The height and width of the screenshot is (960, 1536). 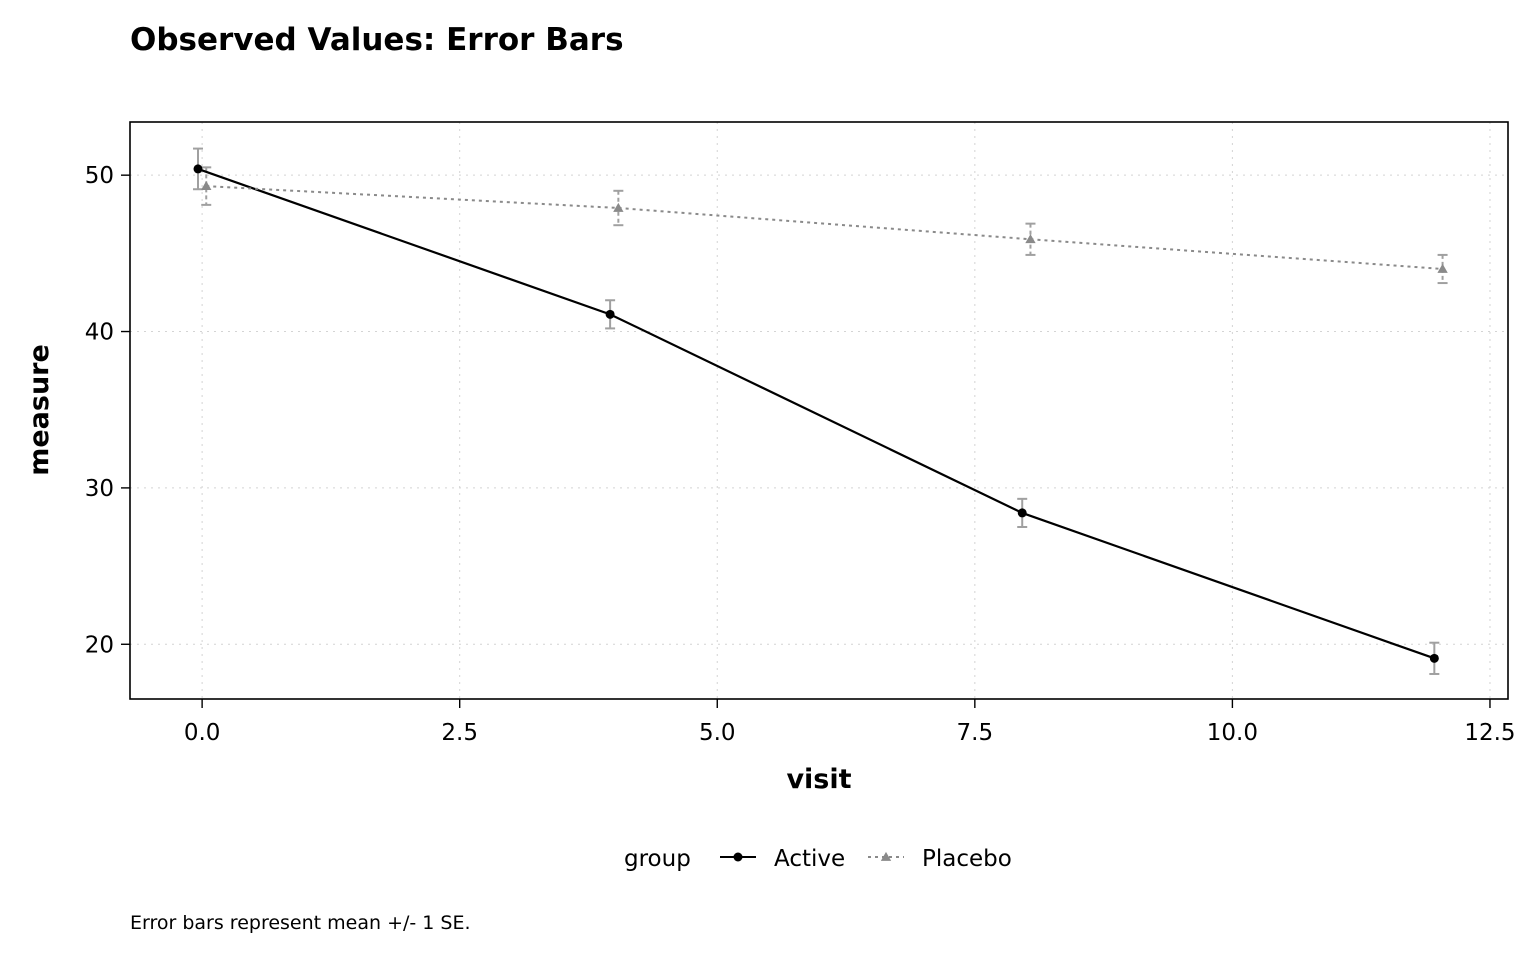 I want to click on legend-item-placebo: Placebo, so click(x=940, y=859).